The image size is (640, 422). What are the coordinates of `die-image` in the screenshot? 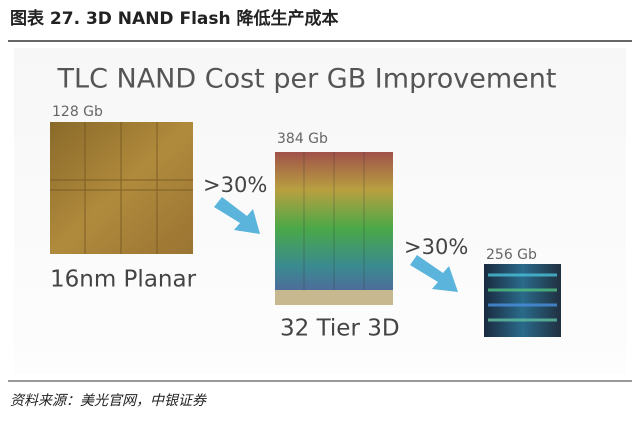 It's located at (334, 228).